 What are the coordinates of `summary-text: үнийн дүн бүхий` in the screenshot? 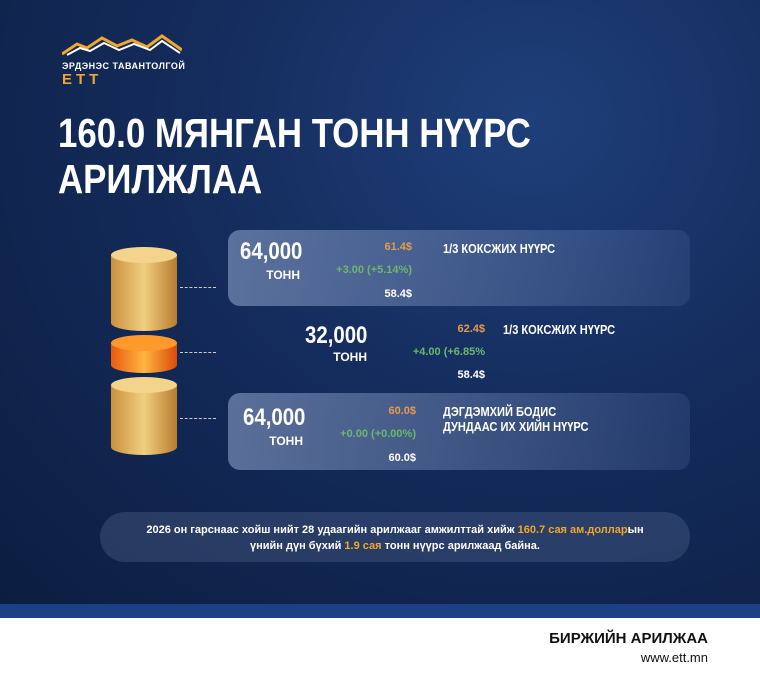 It's located at (297, 546).